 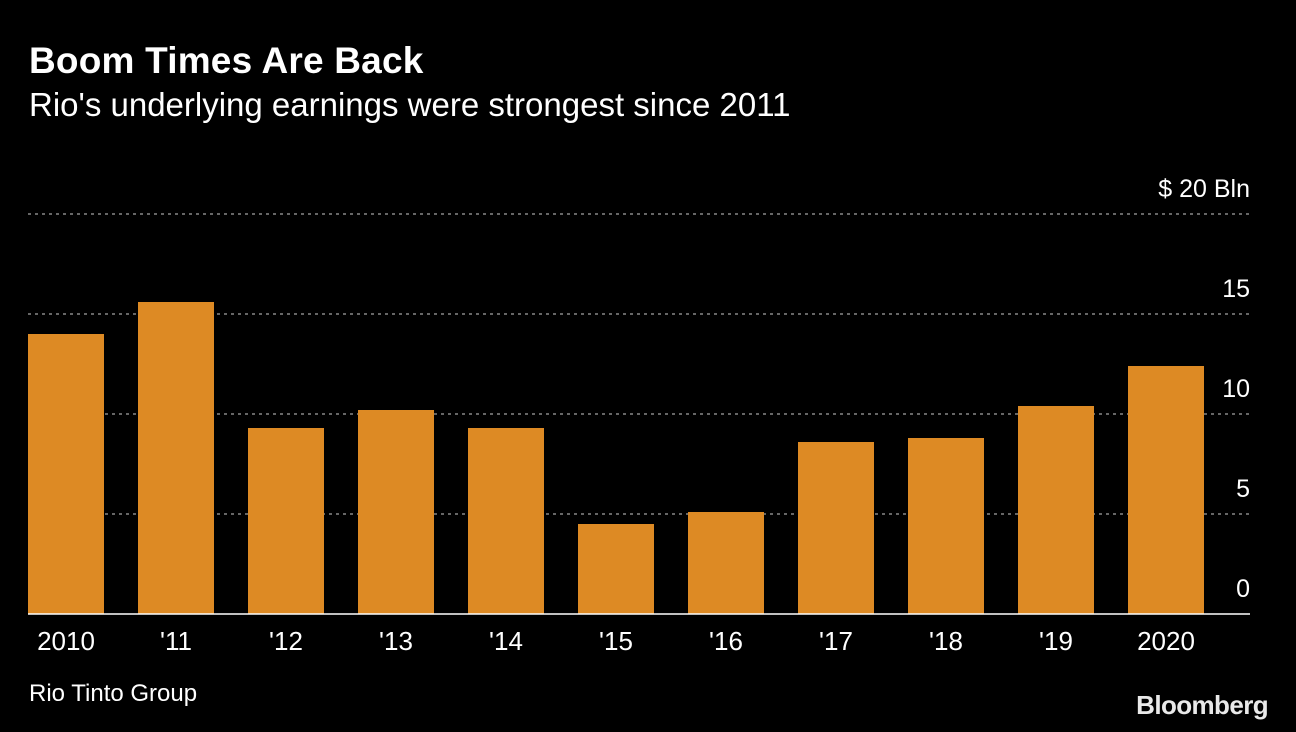 What do you see at coordinates (113, 693) in the screenshot?
I see `source-note: Rio Tinto Group` at bounding box center [113, 693].